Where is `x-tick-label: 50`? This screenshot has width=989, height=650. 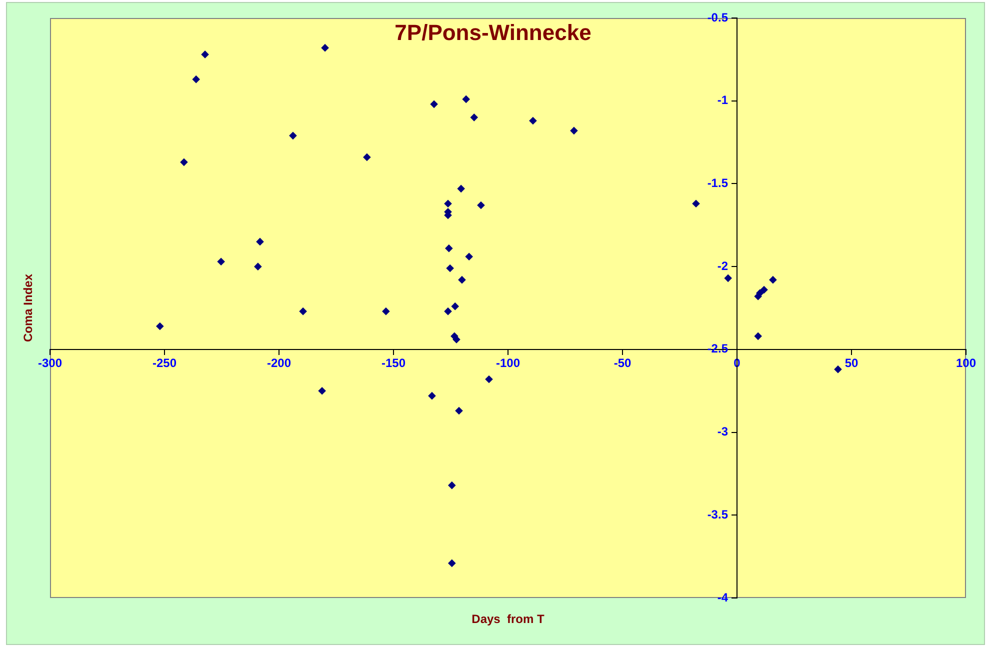 x-tick-label: 50 is located at coordinates (851, 363).